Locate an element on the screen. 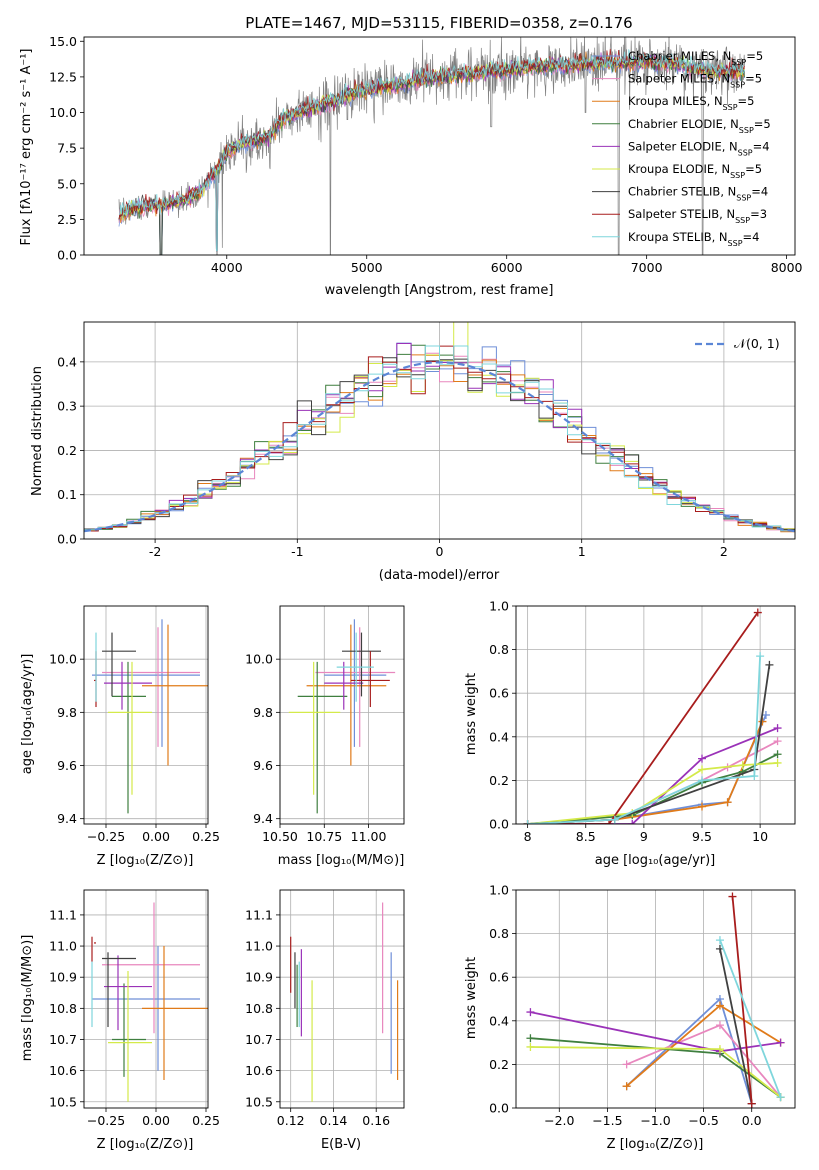 This screenshot has width=819, height=1170. ageZ-xtick-label: −0.25 is located at coordinates (106, 836).